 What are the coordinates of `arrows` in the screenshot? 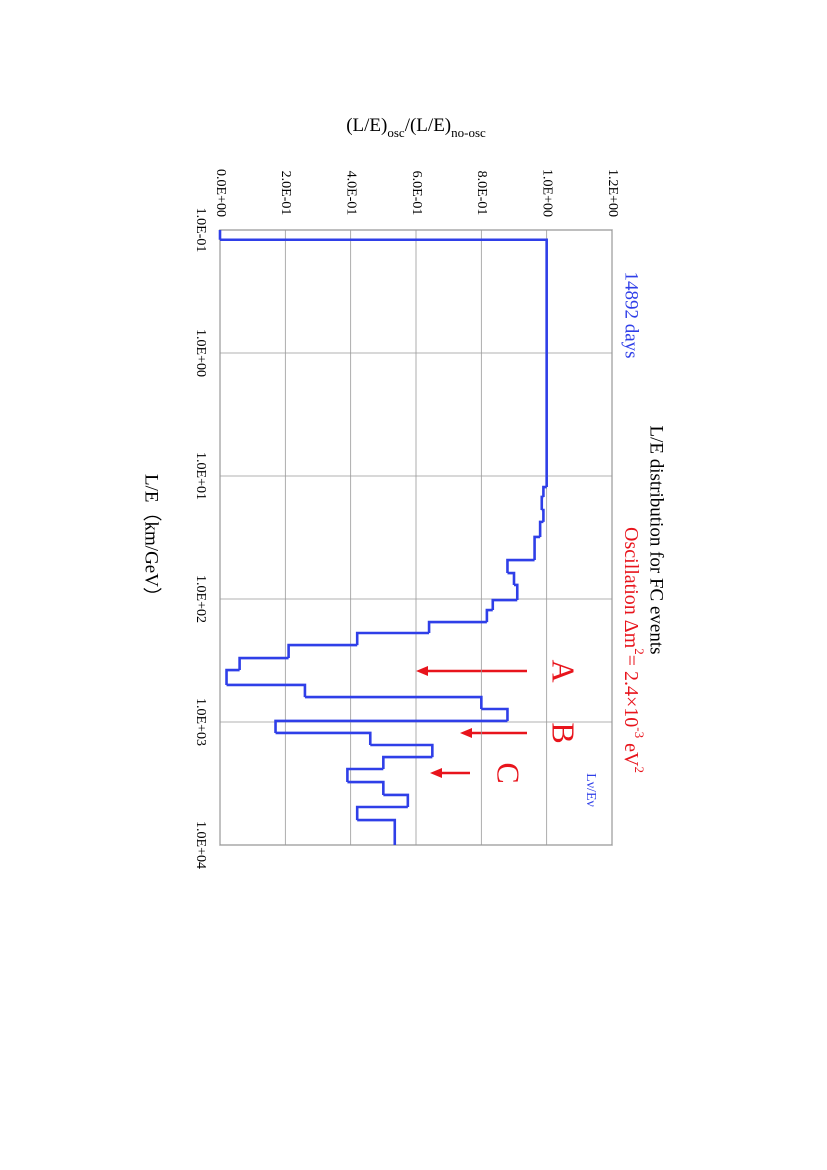 It's located at (471, 722).